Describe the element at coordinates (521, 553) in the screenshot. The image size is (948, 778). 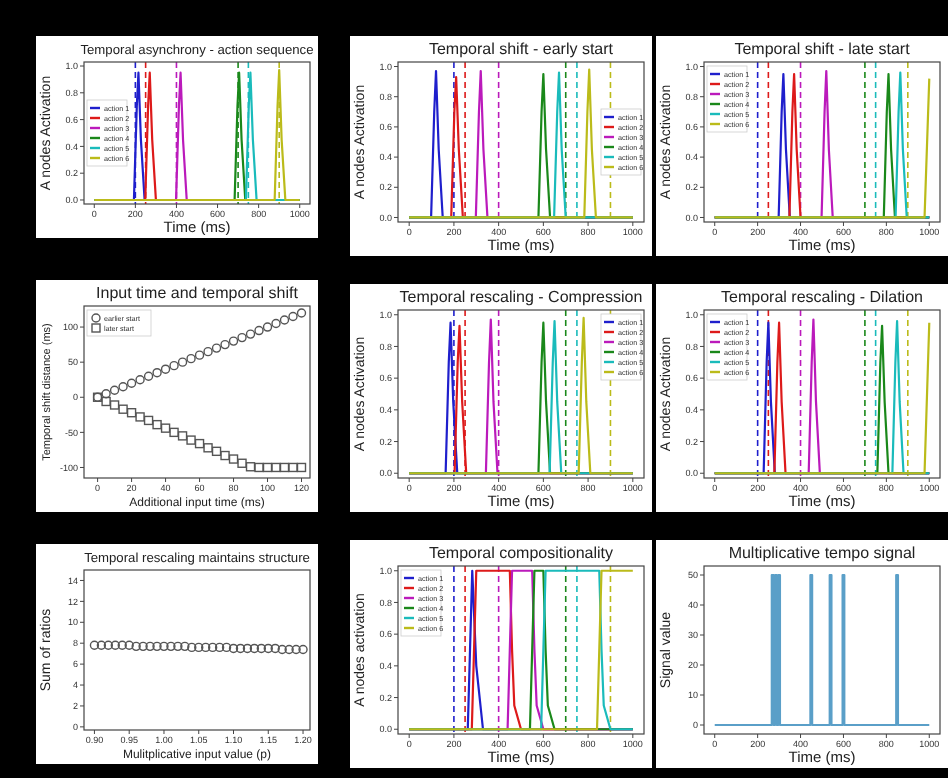
I see `chart-title: Temporal compositionality` at that location.